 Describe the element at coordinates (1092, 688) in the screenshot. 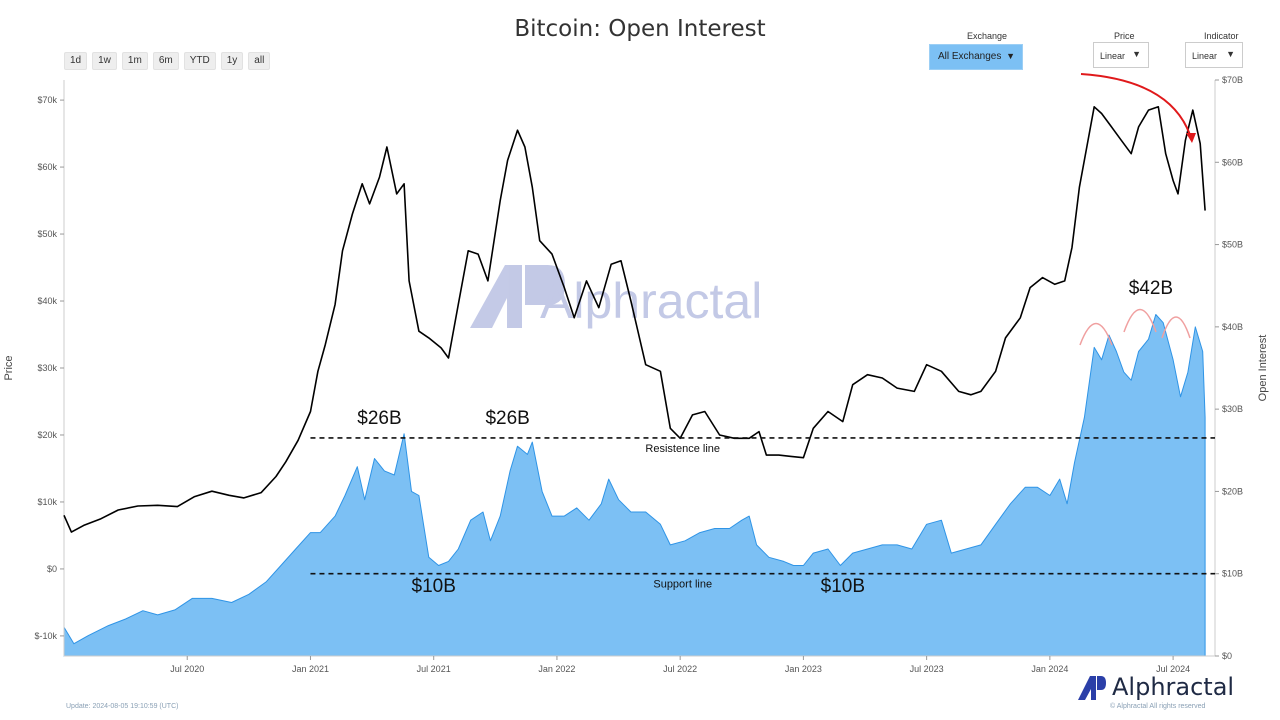

I see `alphractal-logo-icon` at that location.